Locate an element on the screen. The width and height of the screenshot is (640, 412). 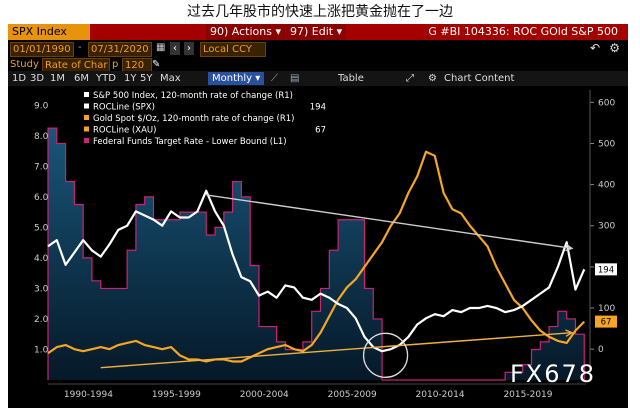
area-chart-icon: ▤ is located at coordinates (295, 78).